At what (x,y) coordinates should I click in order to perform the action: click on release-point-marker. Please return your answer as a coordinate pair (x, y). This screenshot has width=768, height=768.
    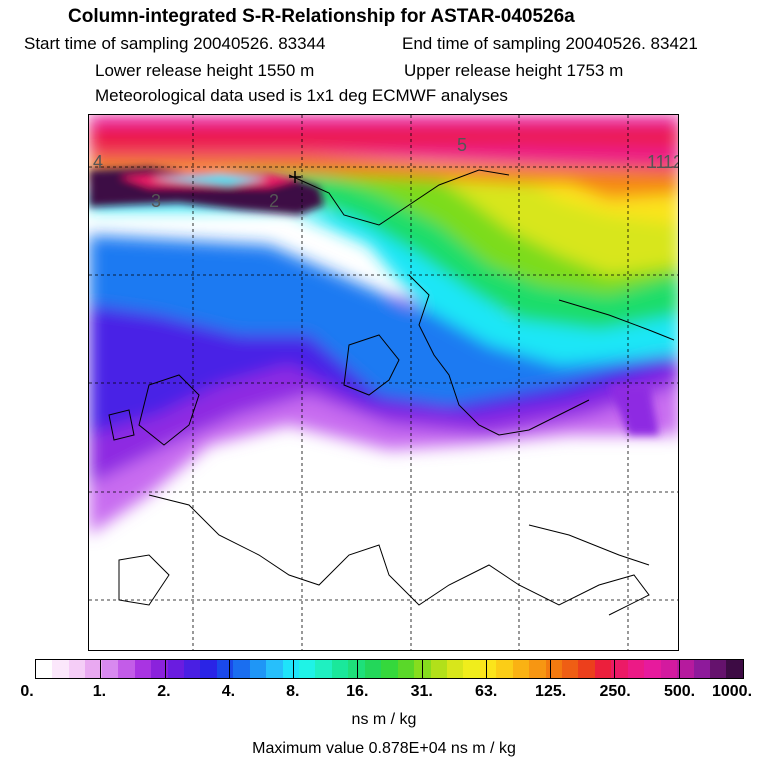
    Looking at the image, I should click on (295, 177).